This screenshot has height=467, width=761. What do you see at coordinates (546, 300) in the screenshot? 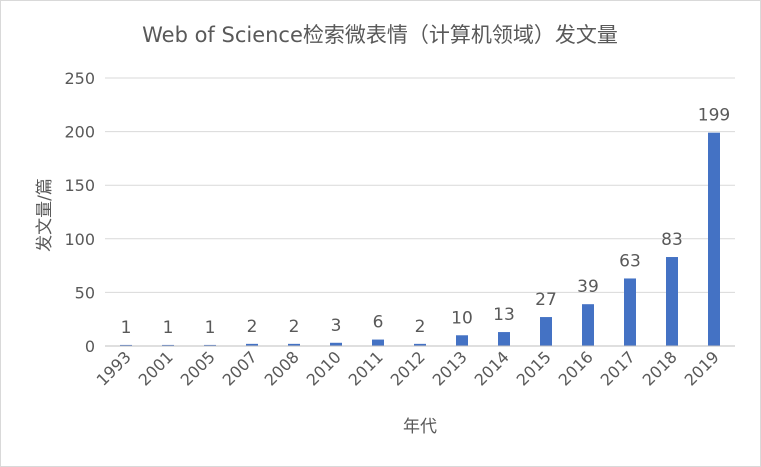
I see `data-label: 27` at bounding box center [546, 300].